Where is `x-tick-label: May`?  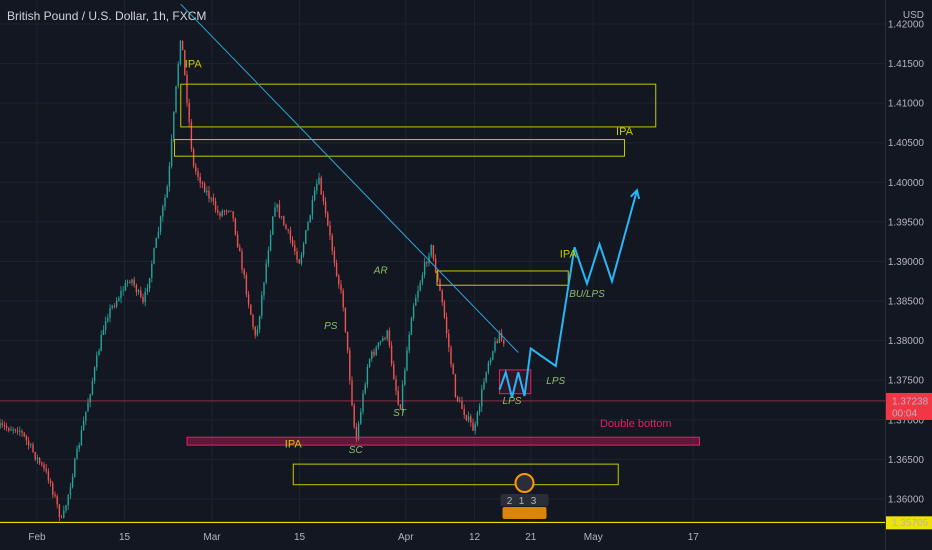 x-tick-label: May is located at coordinates (593, 537).